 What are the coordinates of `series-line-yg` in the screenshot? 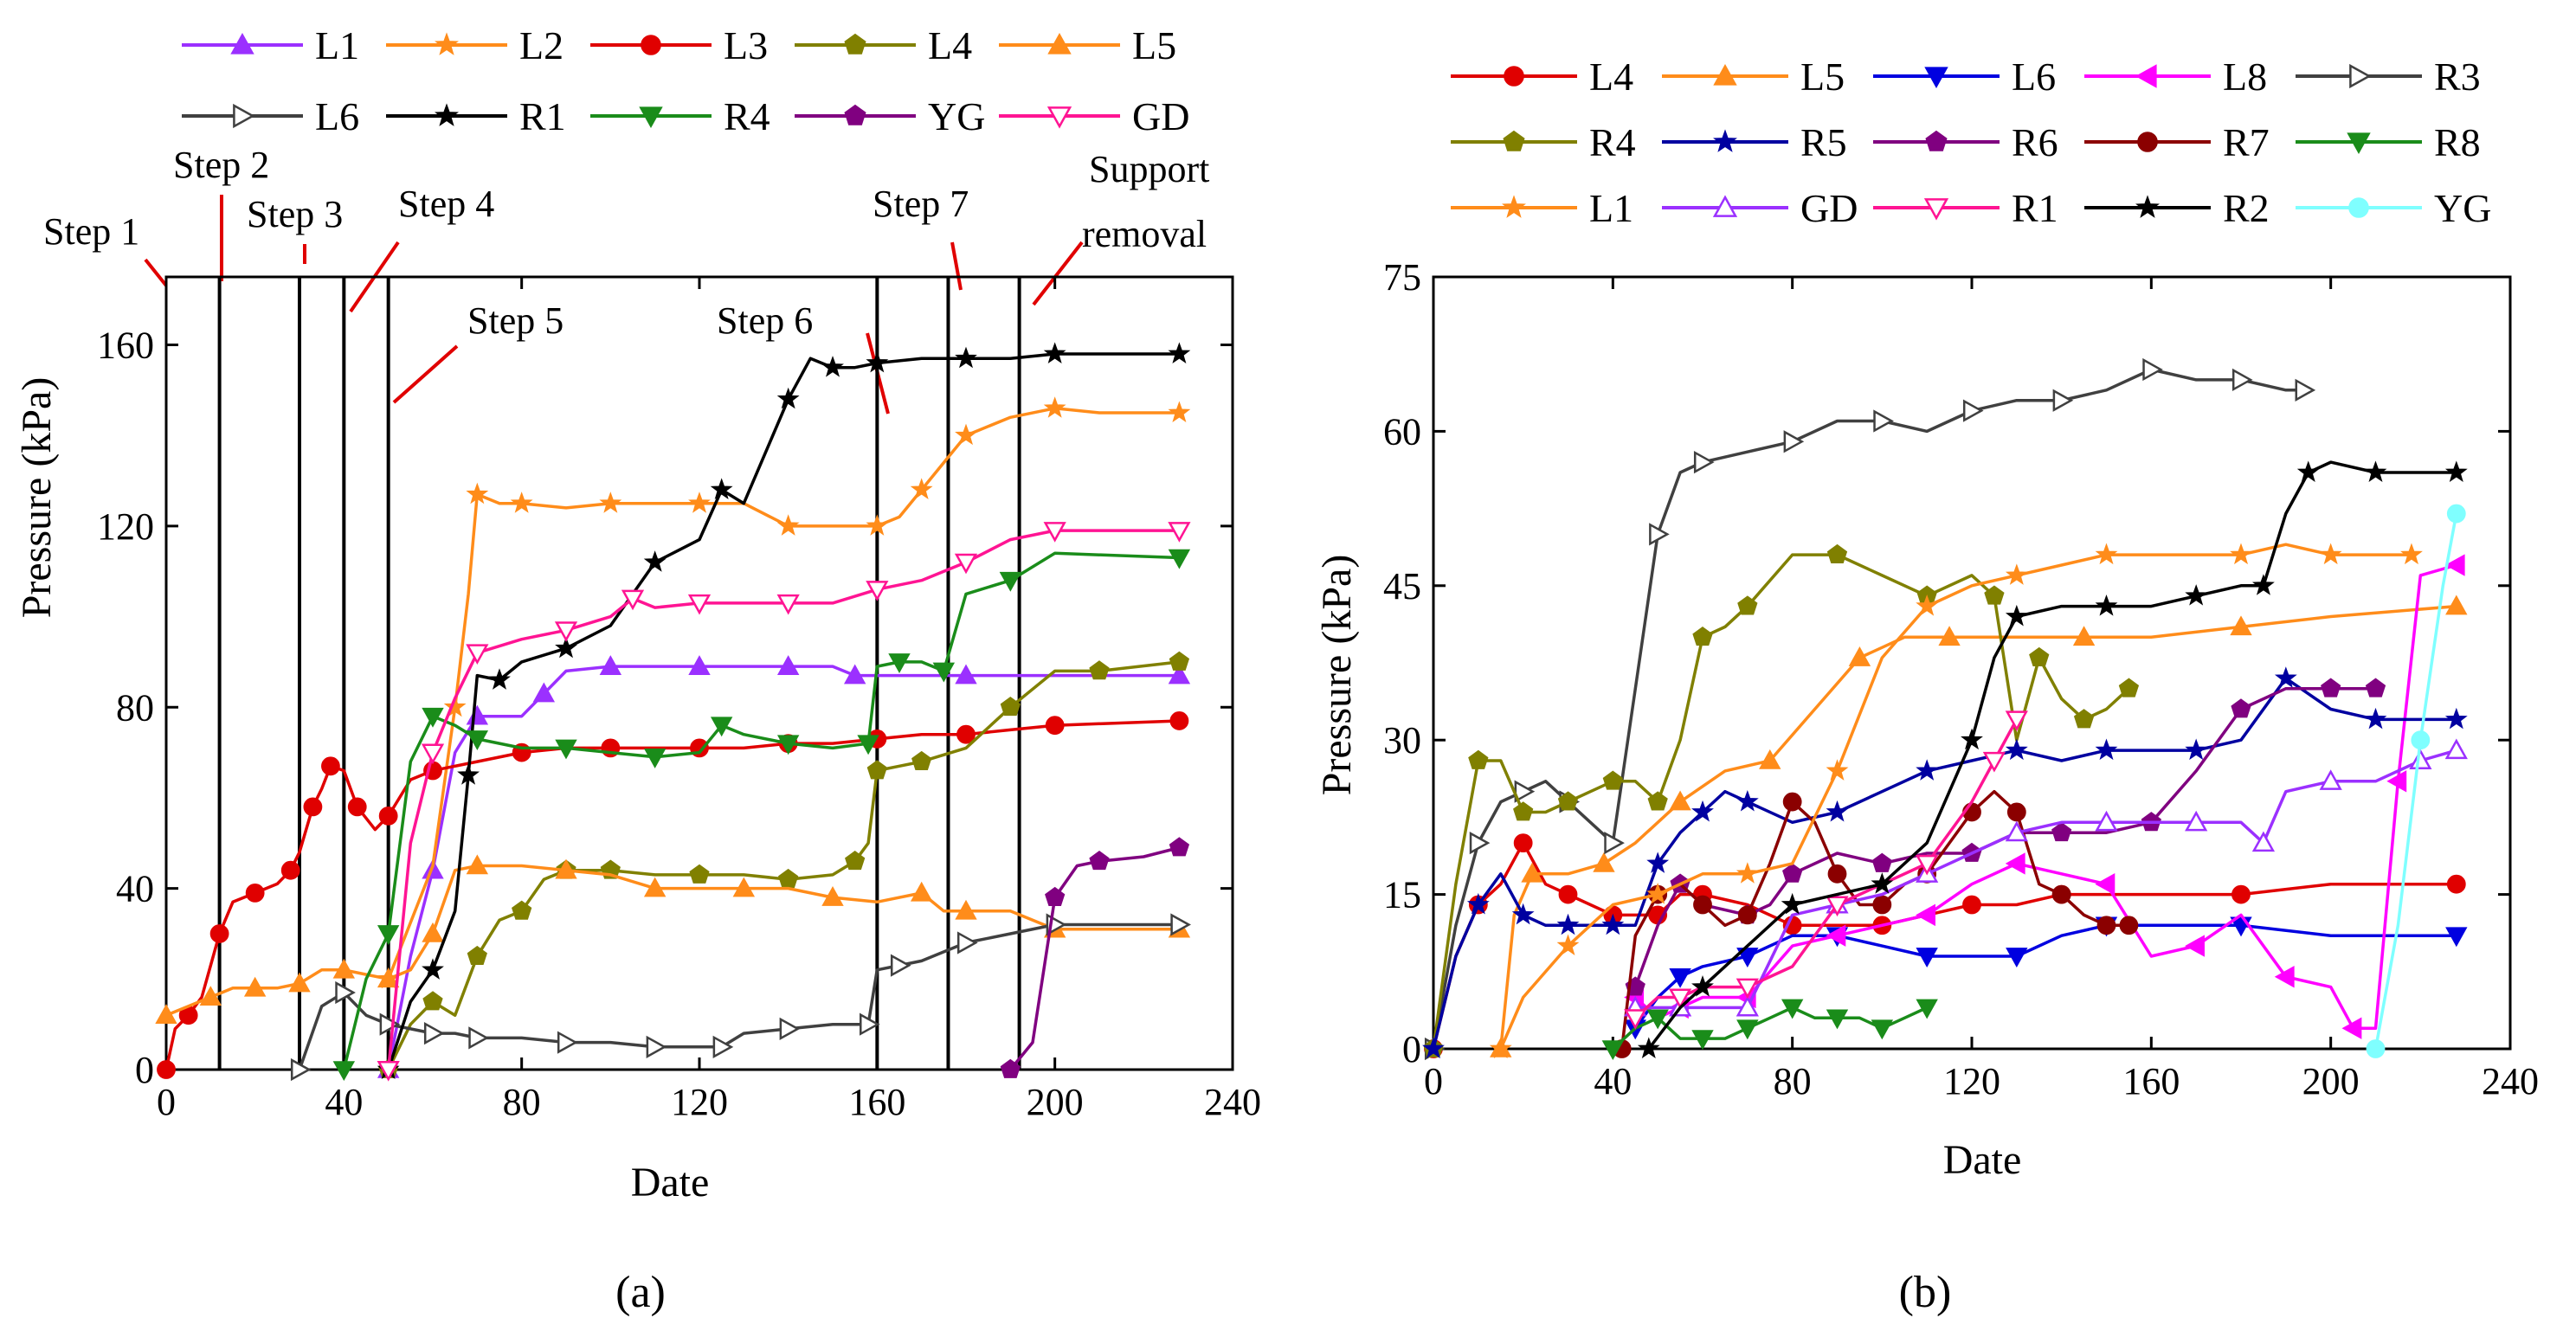 It's located at (1094, 958).